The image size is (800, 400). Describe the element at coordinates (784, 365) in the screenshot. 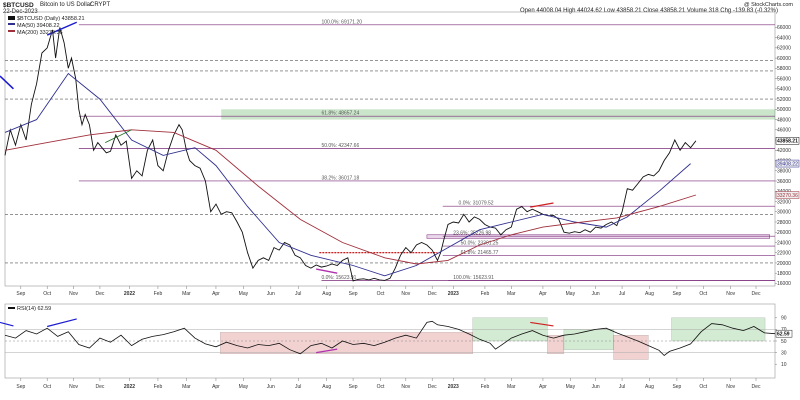

I see `rsi-y-tick-label: 10` at that location.